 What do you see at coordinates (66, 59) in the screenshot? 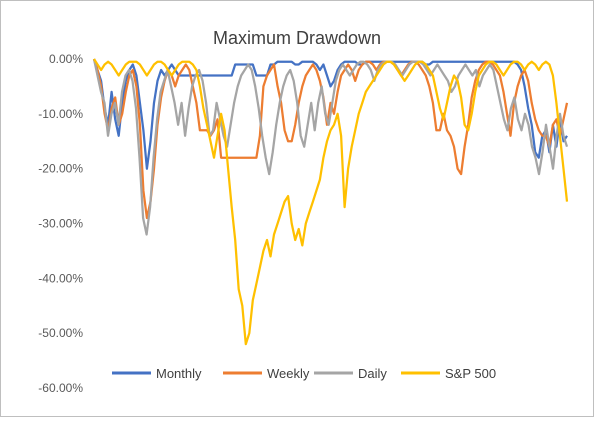
I see `y-tick-label: 0.00%` at bounding box center [66, 59].